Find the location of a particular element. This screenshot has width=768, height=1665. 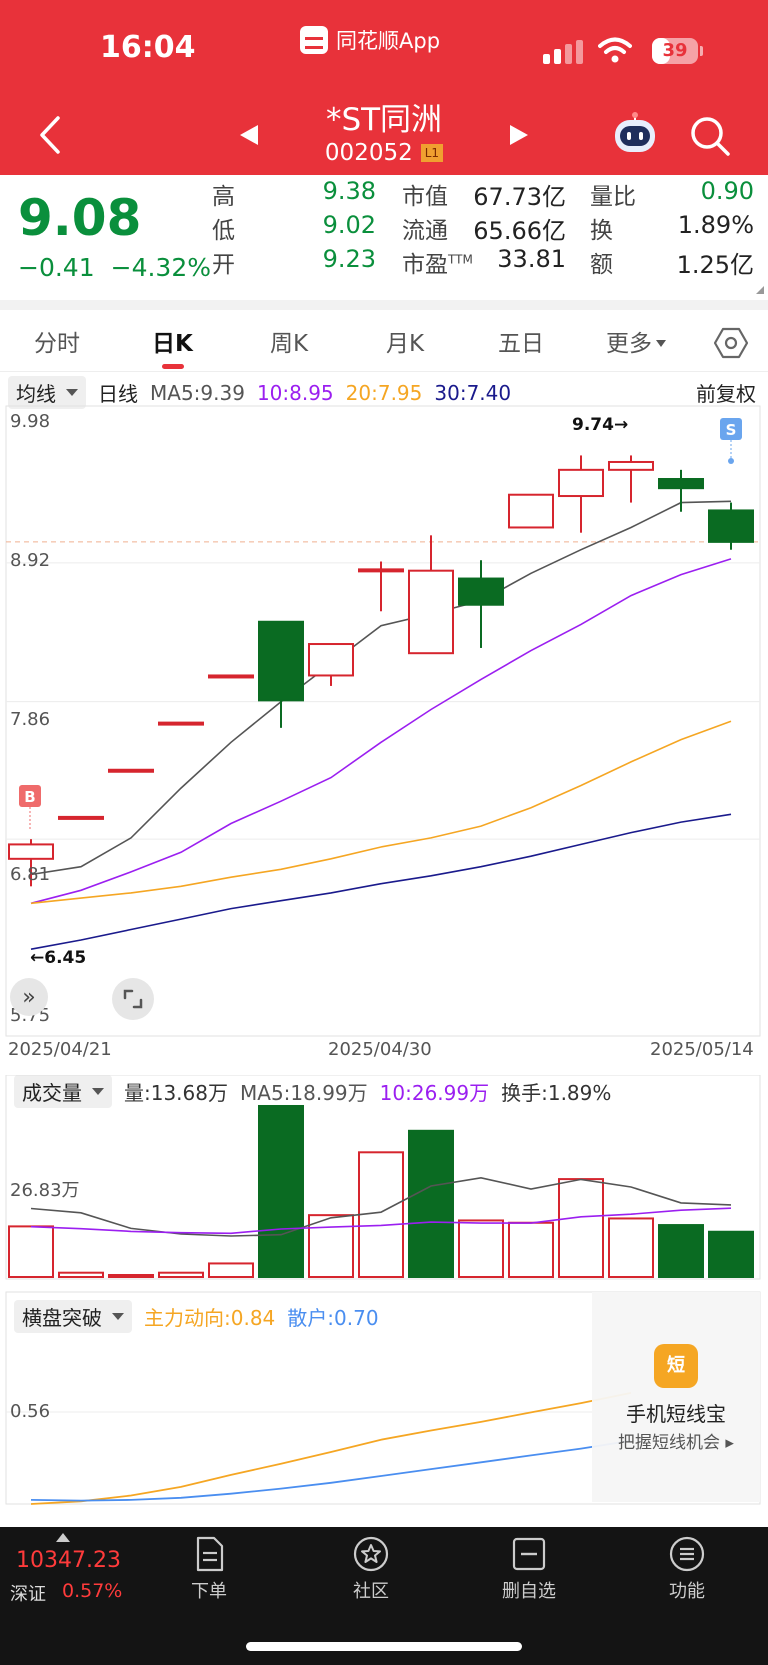

volume-ma-lines is located at coordinates (381, 1206).